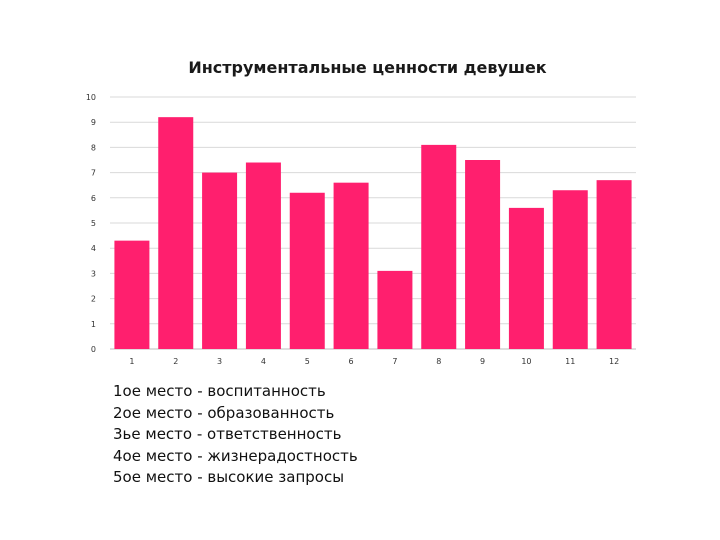 This screenshot has width=720, height=540. Describe the element at coordinates (263, 361) in the screenshot. I see `x-tick-label: 4` at that location.